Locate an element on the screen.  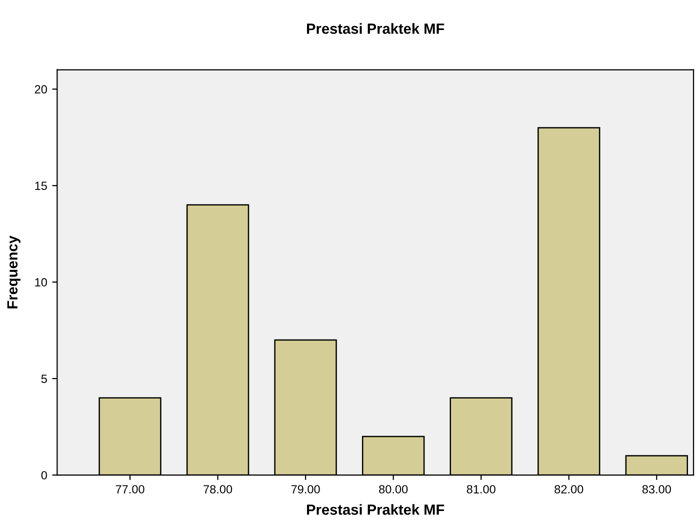
x-tick-label: 78.00 is located at coordinates (218, 489).